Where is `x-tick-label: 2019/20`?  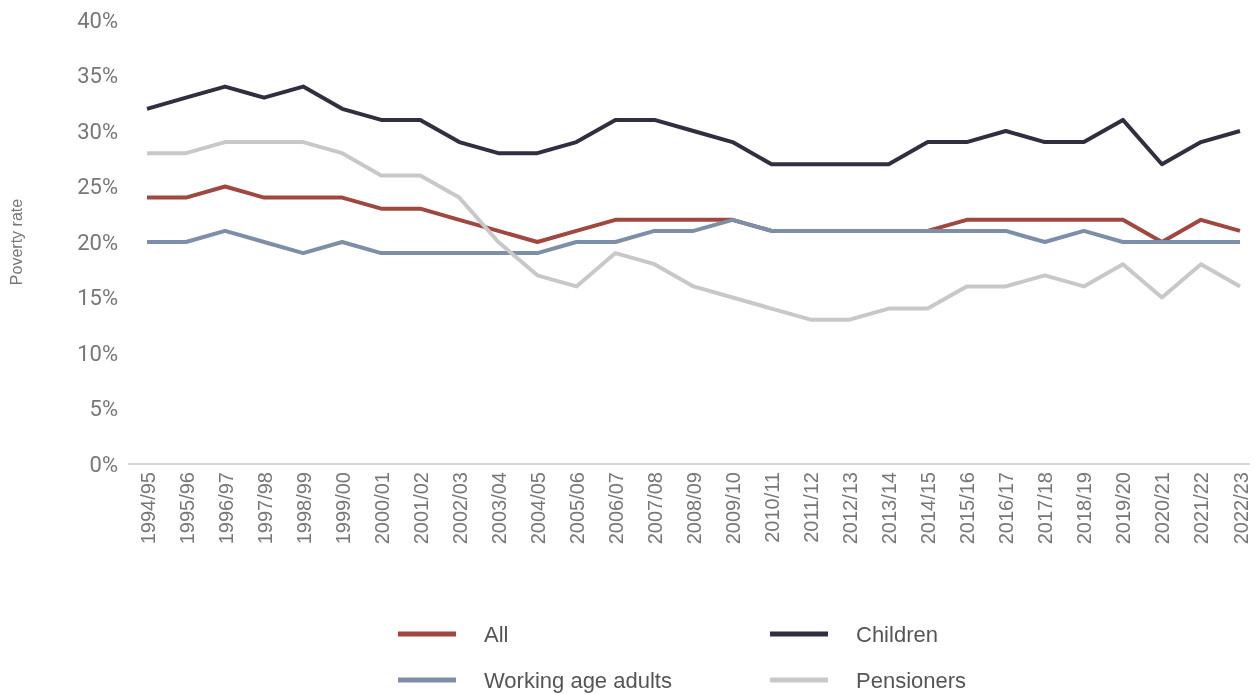
x-tick-label: 2019/20 is located at coordinates (1123, 508).